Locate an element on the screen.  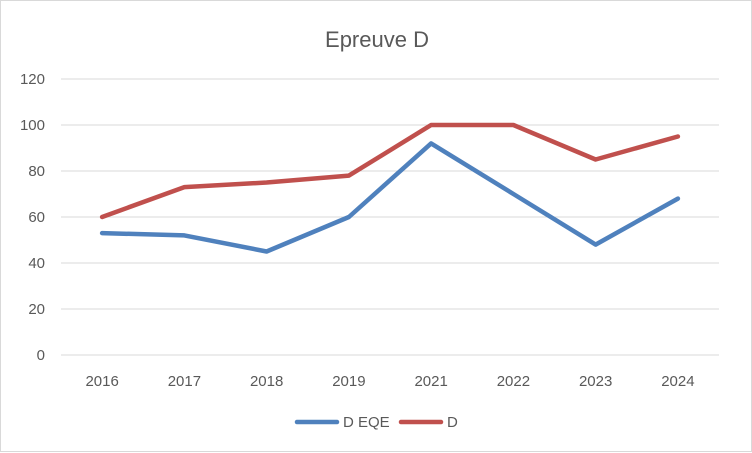
y-tick-label: 60 is located at coordinates (36, 217).